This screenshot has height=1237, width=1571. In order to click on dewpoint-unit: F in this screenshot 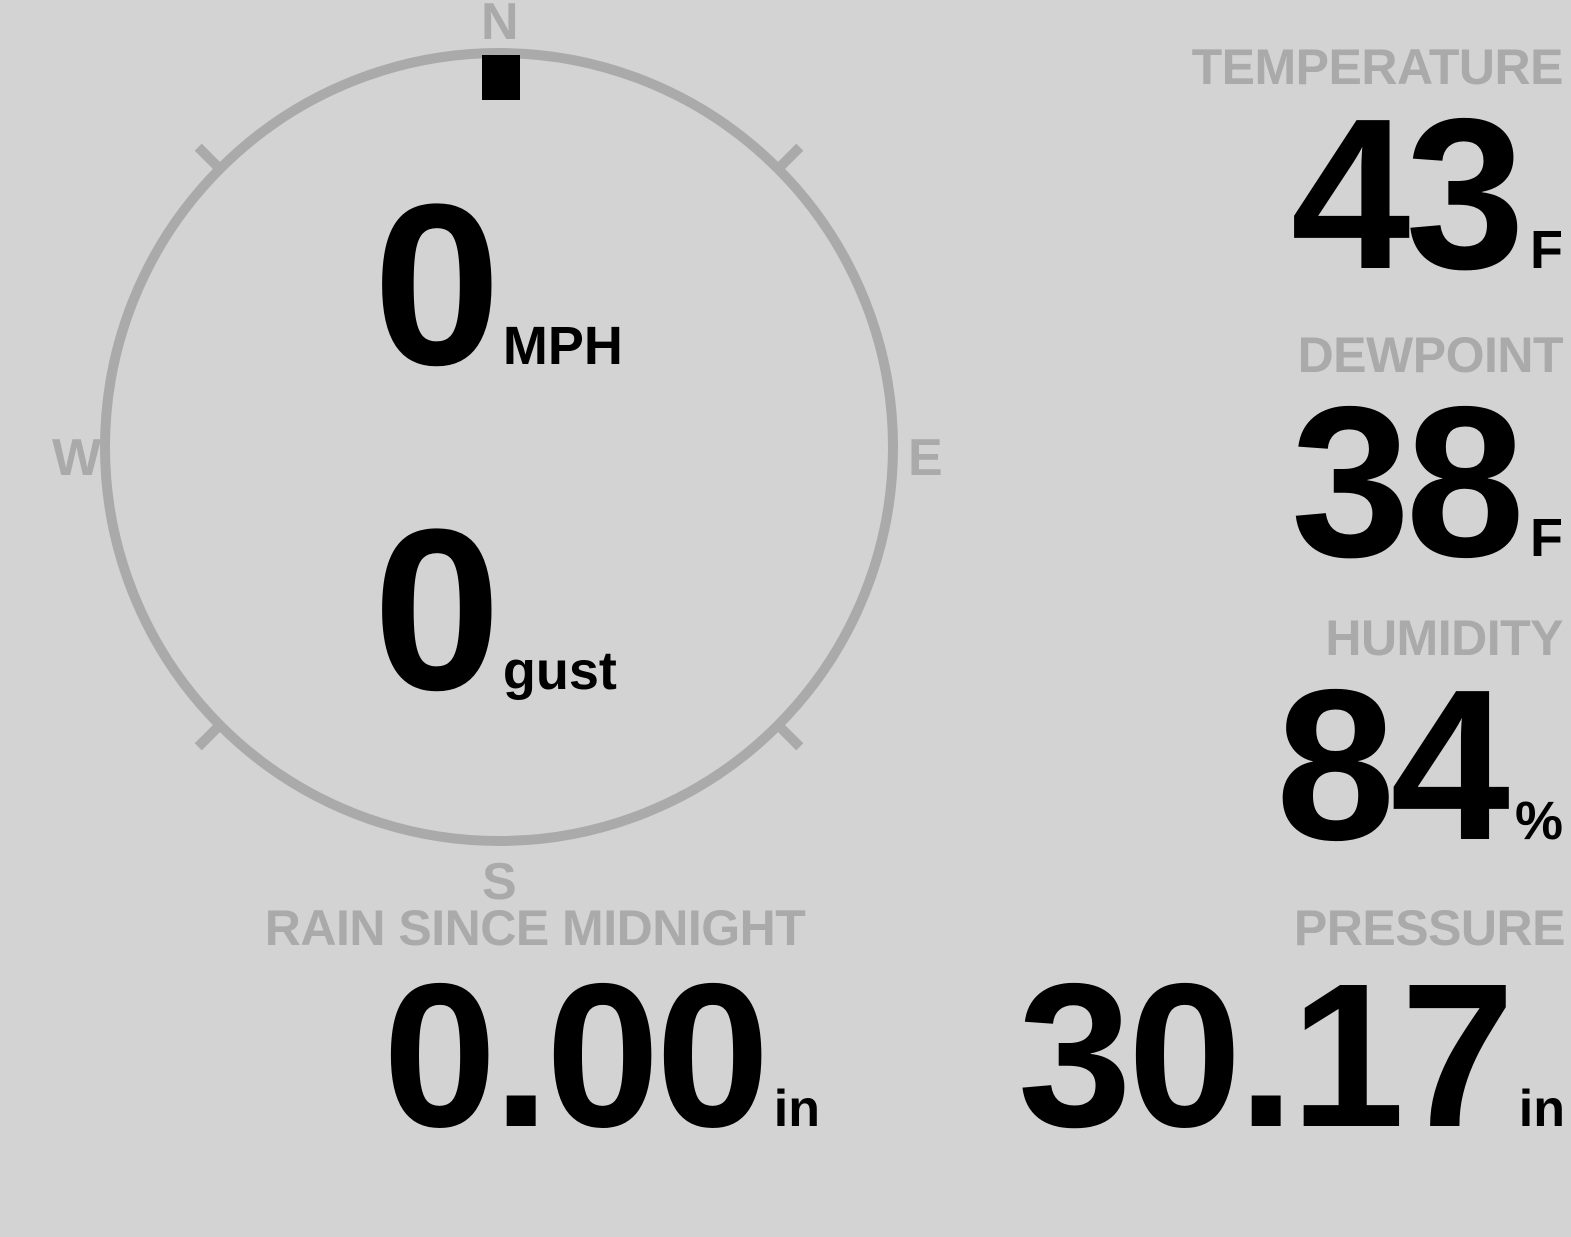, I will do `click(1546, 538)`.